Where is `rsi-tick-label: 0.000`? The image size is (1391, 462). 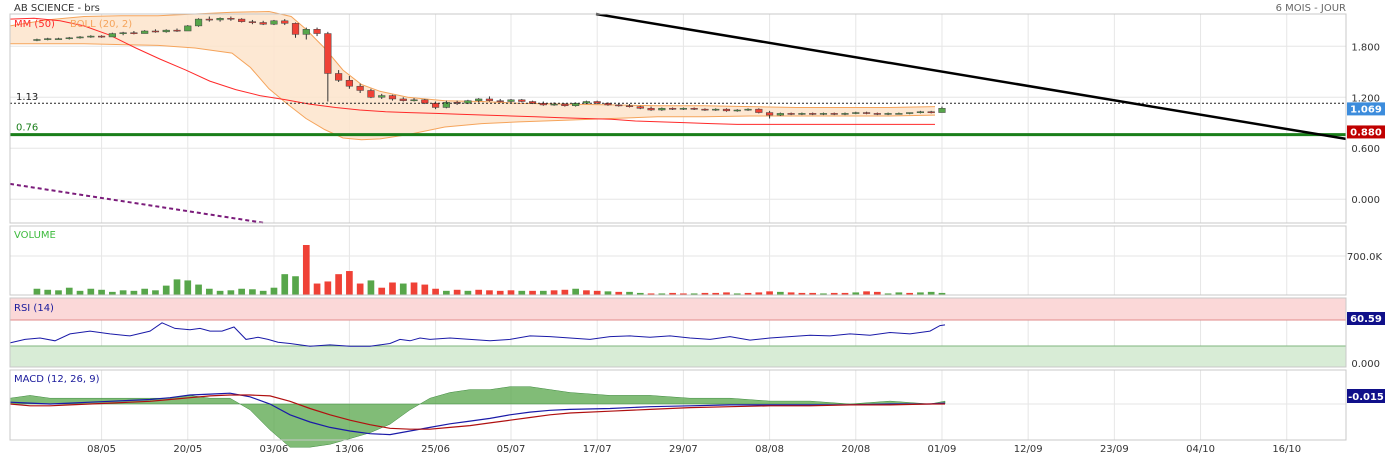 rsi-tick-label: 0.000 is located at coordinates (1365, 364).